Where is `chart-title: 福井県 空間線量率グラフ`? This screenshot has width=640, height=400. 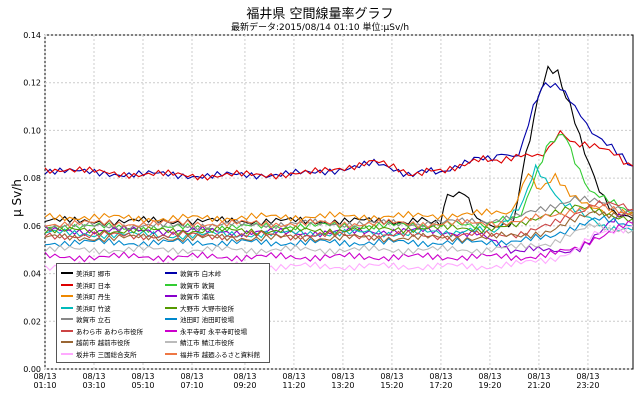 chart-title: 福井県 空間線量率グラフ is located at coordinates (320, 14).